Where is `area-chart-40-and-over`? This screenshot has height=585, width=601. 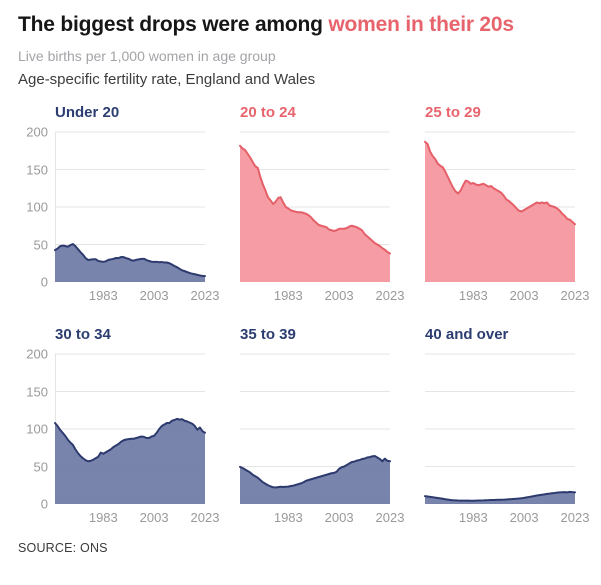
area-chart-40-and-over is located at coordinates (500, 429).